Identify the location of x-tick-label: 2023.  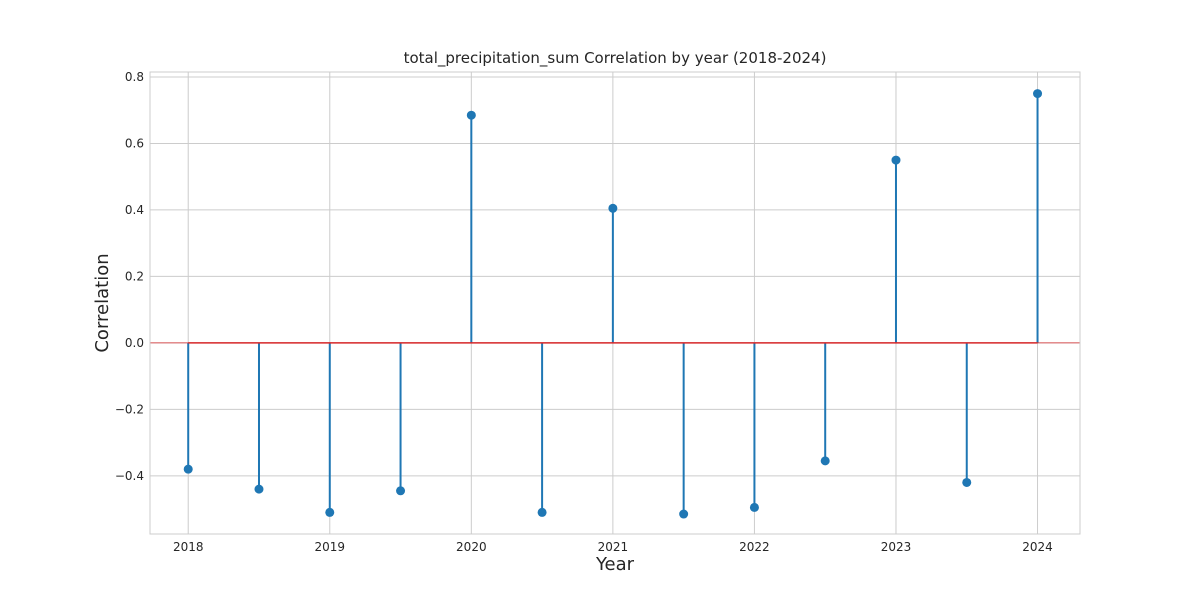
(896, 547).